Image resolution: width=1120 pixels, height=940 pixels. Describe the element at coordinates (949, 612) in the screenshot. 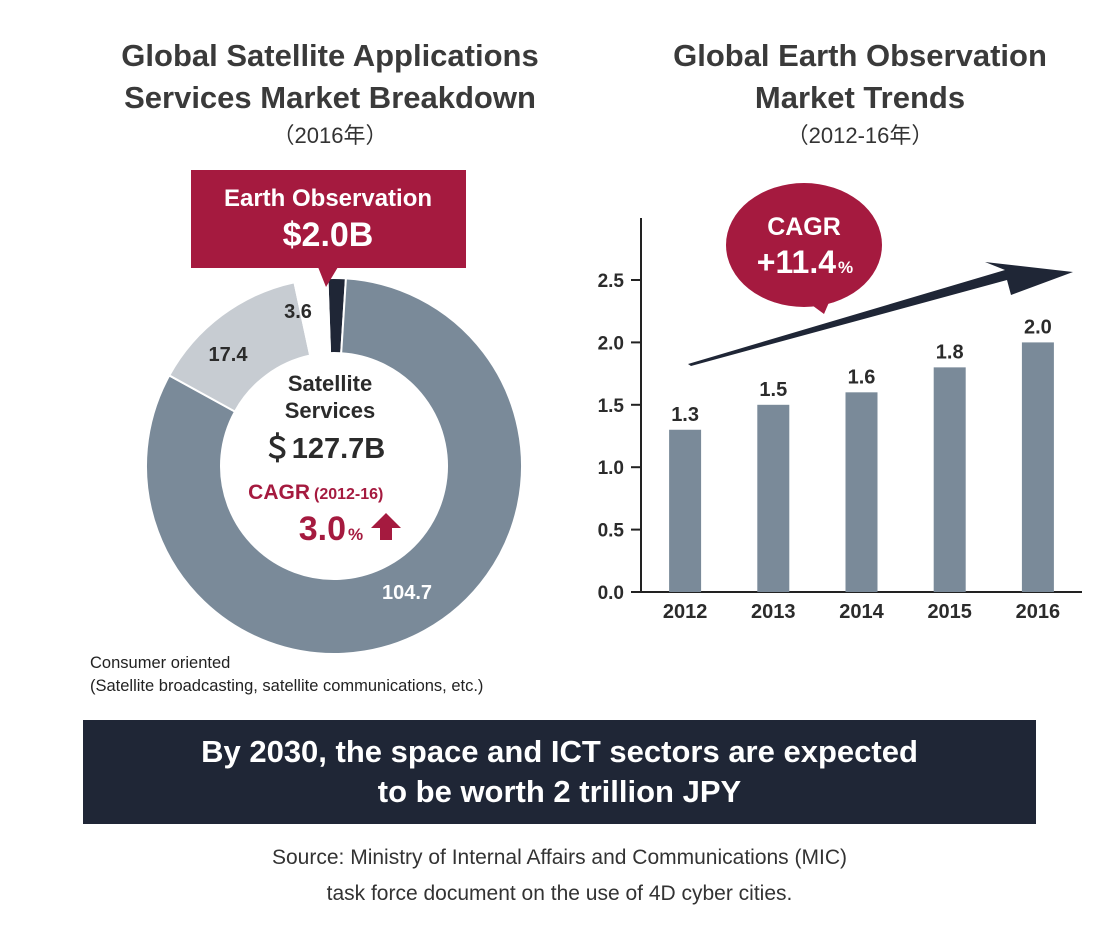

I see `x-tick-label: 2015` at that location.